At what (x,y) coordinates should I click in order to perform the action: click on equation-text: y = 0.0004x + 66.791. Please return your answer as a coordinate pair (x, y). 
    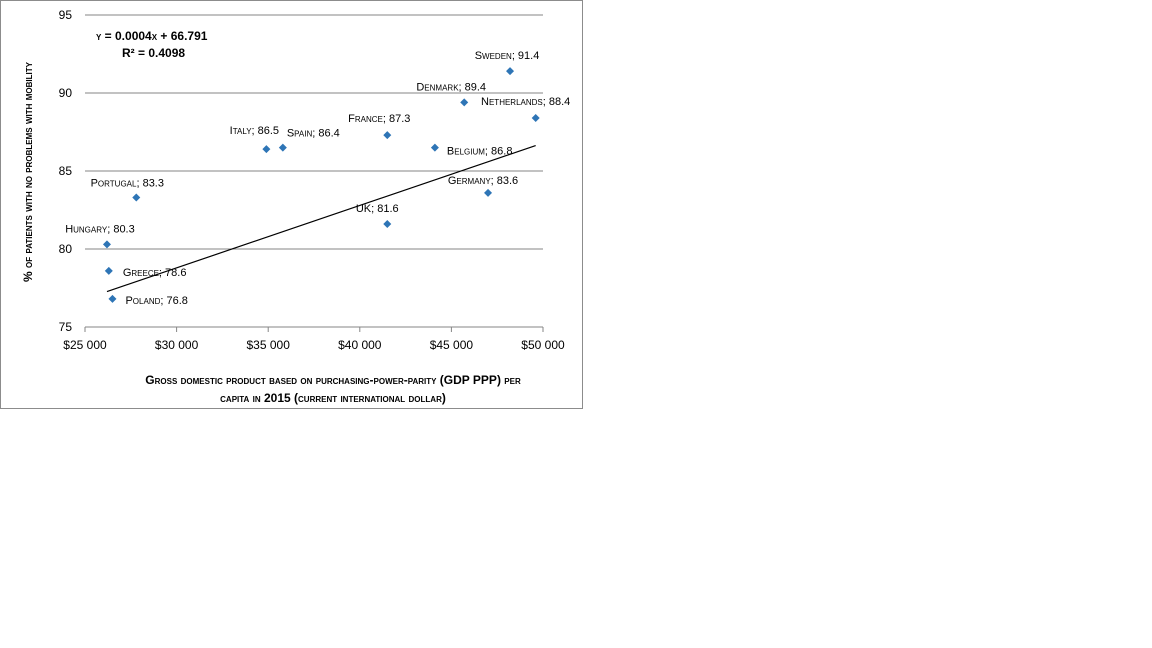
    Looking at the image, I should click on (152, 36).